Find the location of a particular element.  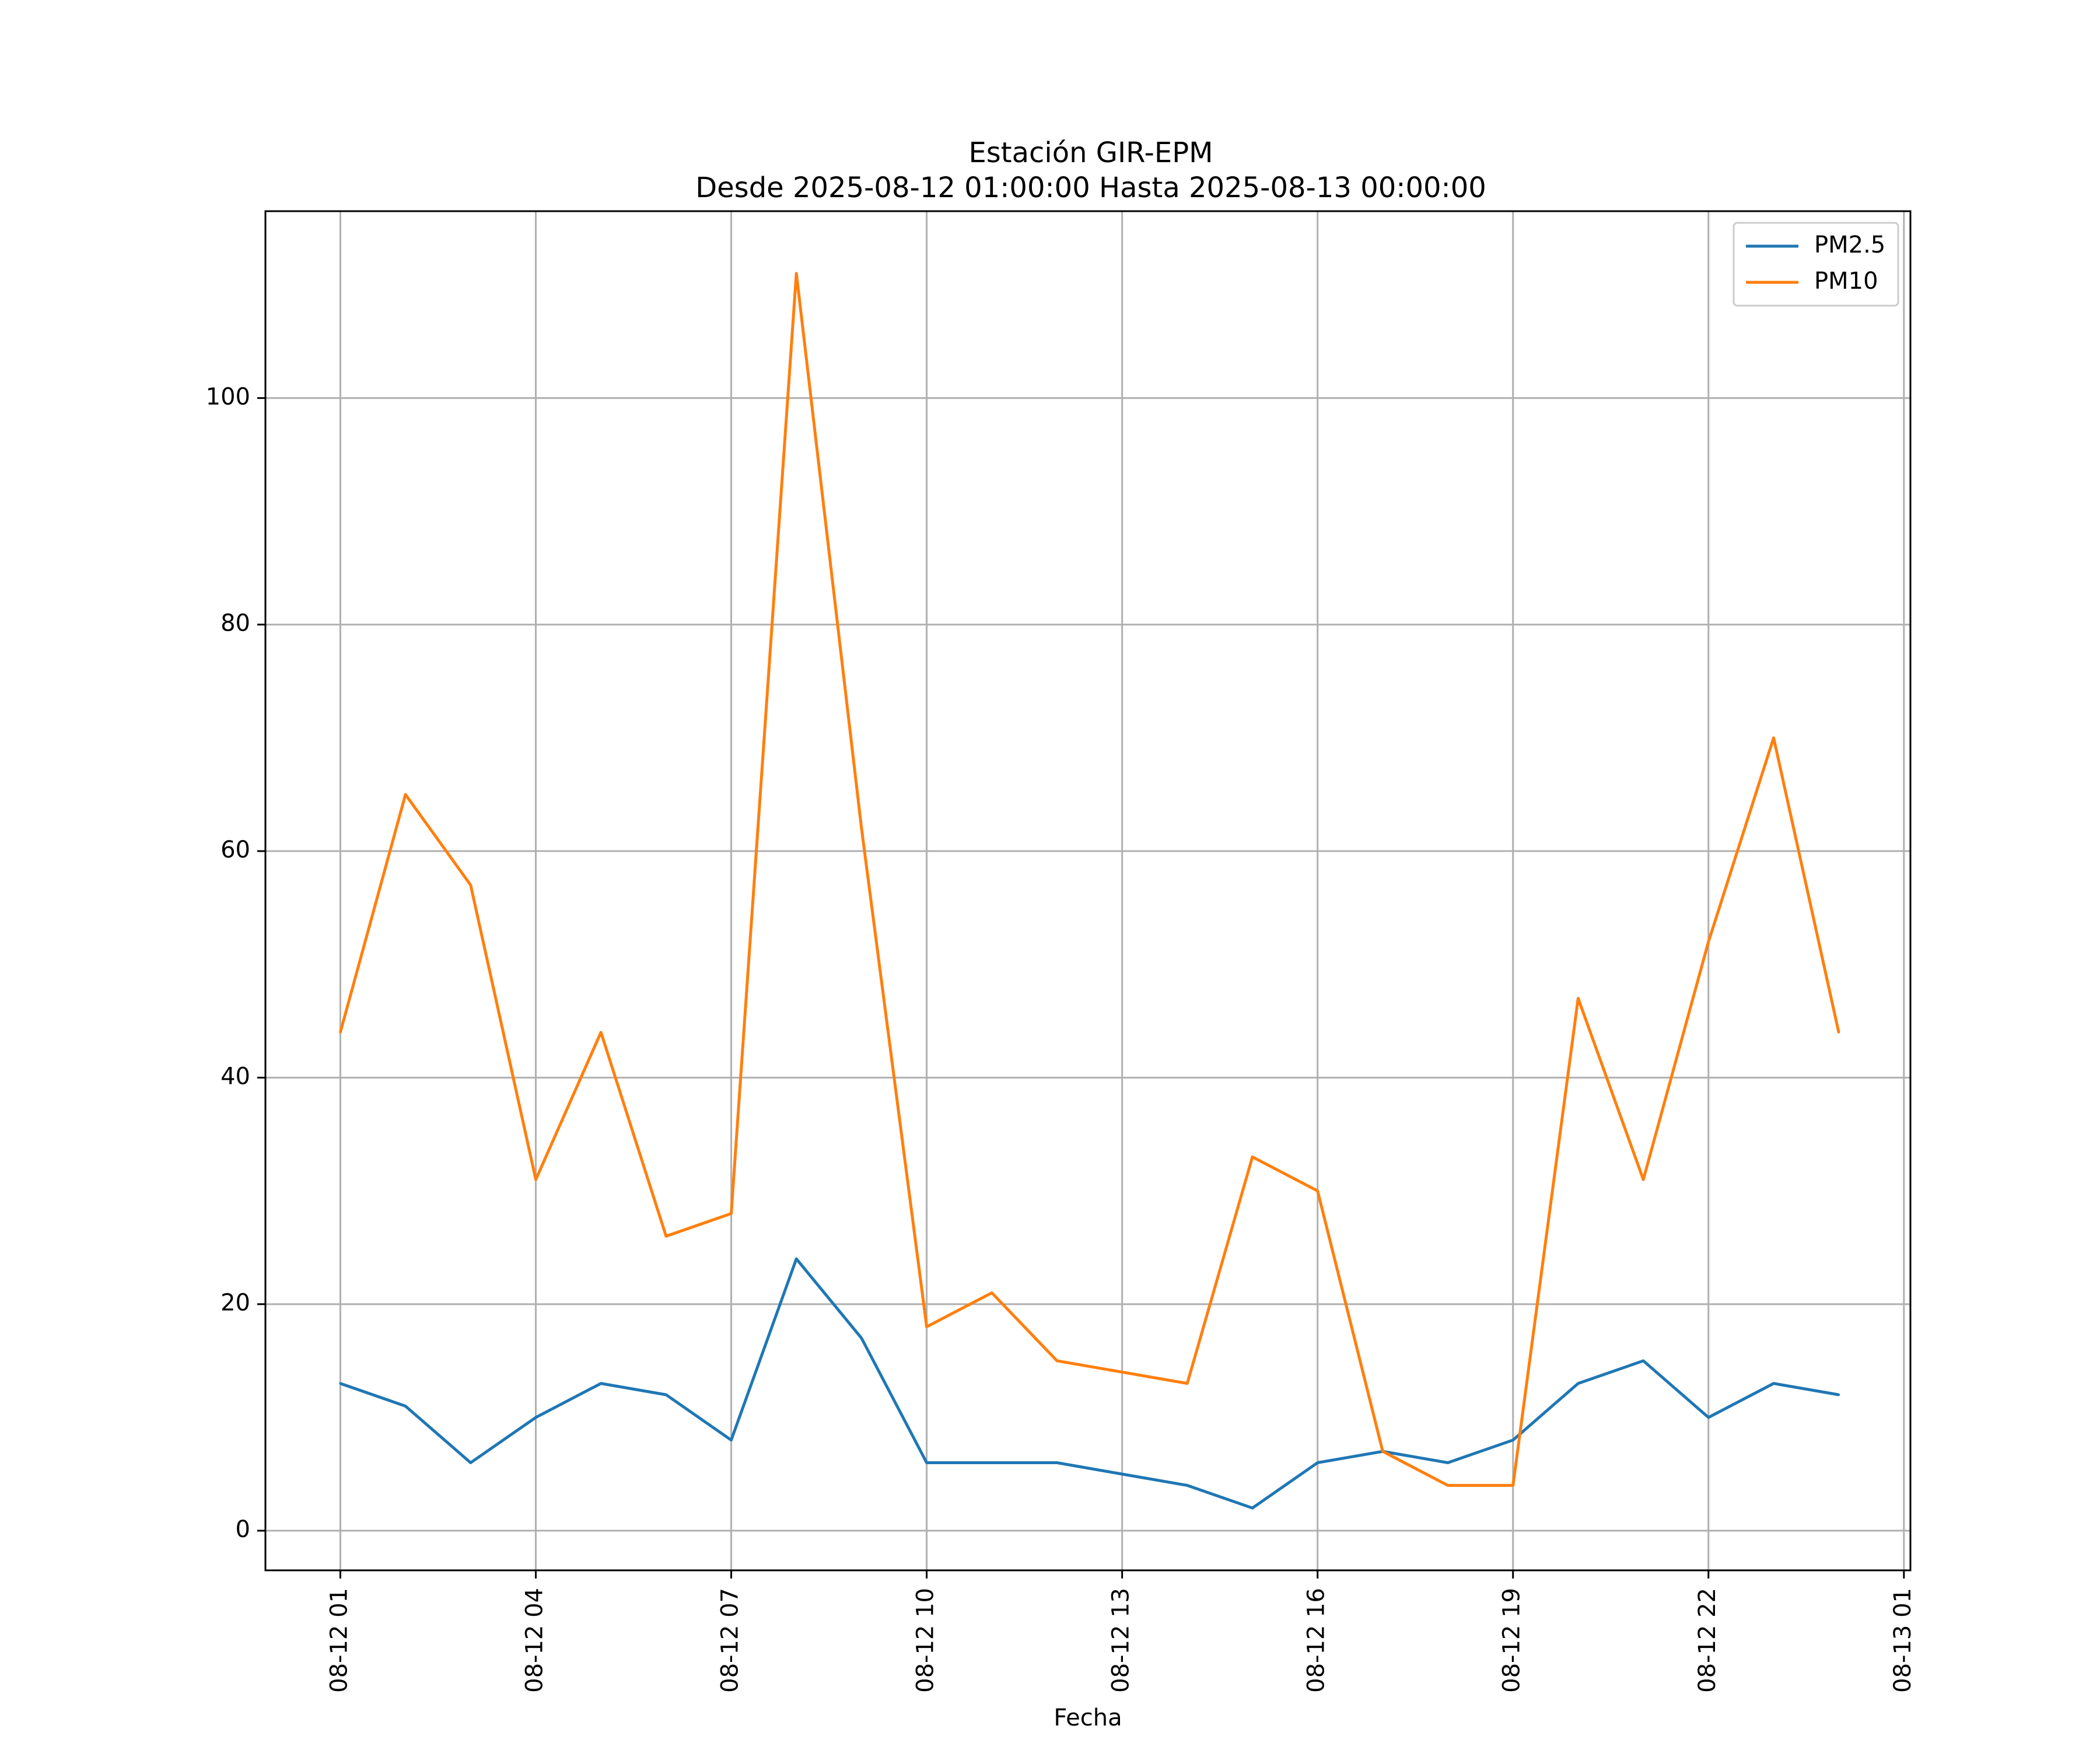

y-tick-label: 40 is located at coordinates (235, 1076).